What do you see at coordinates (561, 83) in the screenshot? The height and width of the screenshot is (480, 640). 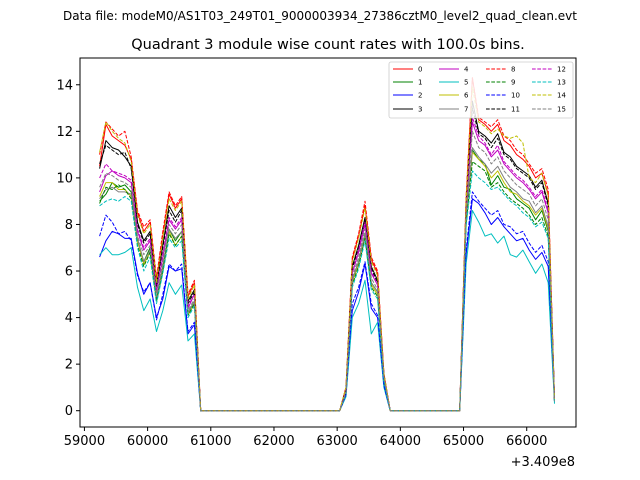 I see `legend-label-13: 13` at bounding box center [561, 83].